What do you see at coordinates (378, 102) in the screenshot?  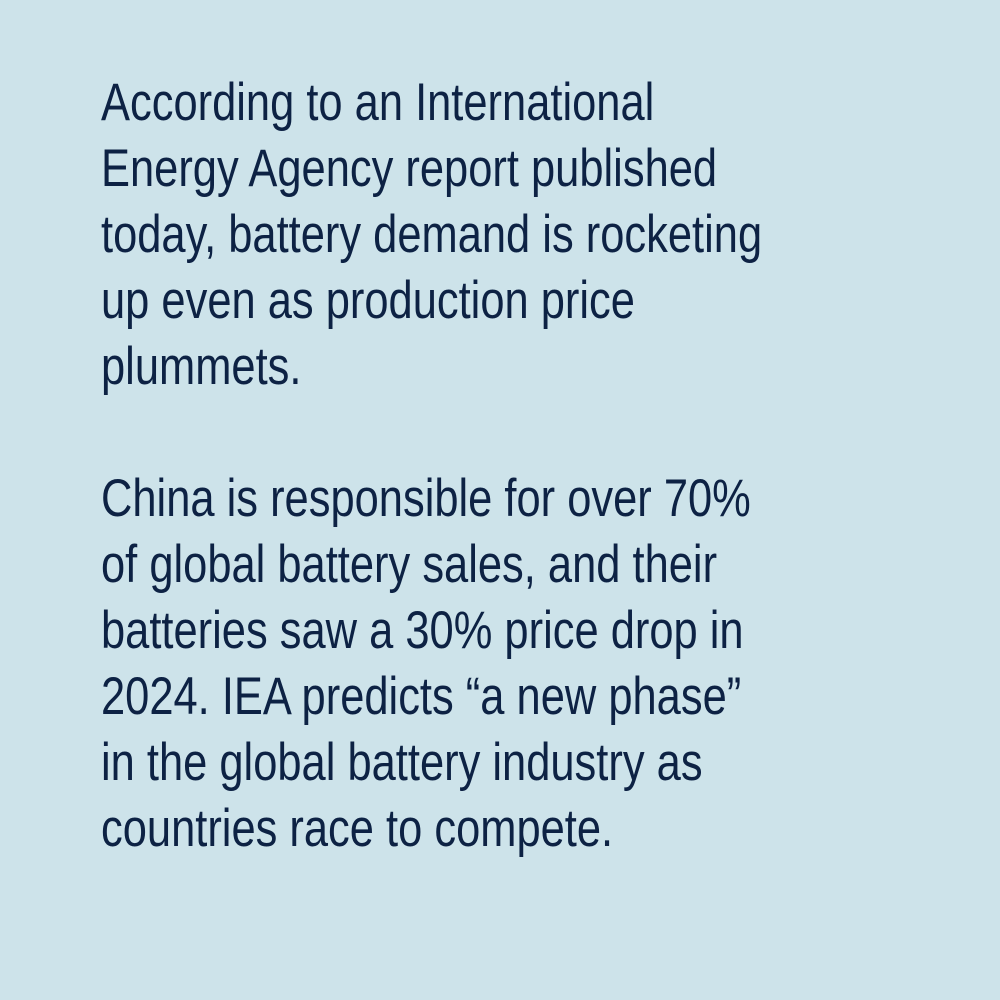 I see `paragraph-line: According to an International` at bounding box center [378, 102].